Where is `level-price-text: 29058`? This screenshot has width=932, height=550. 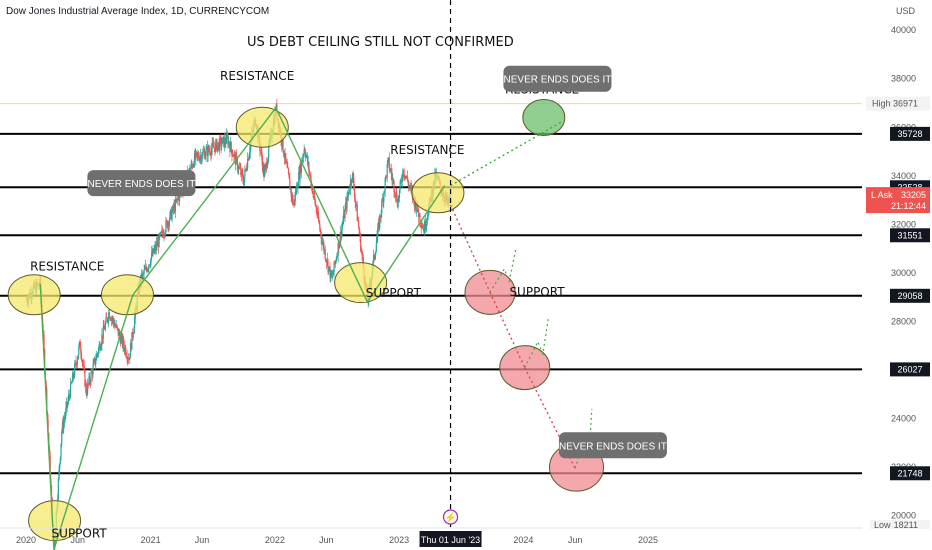
level-price-text: 29058 is located at coordinates (909, 296).